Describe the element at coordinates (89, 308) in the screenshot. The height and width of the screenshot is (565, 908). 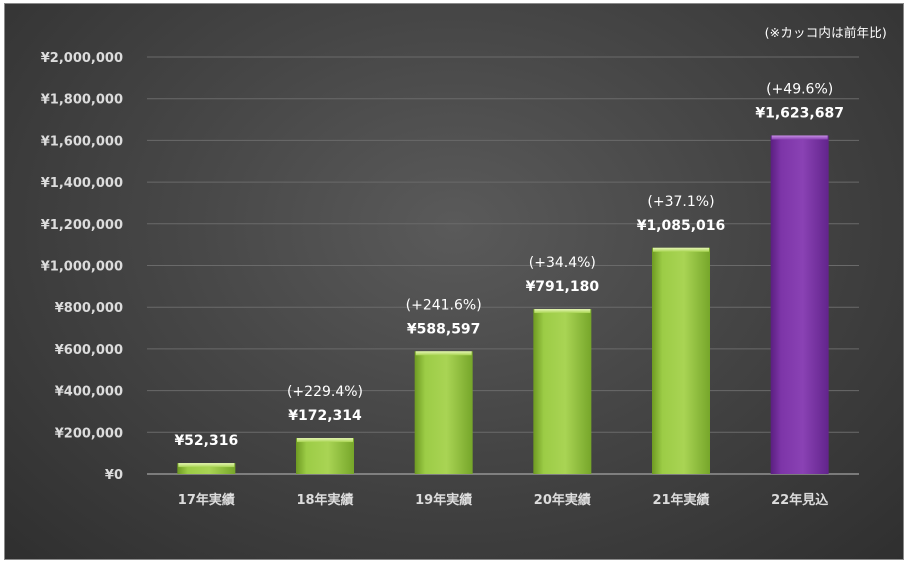
I see `y-tick-label: ¥800,000` at that location.